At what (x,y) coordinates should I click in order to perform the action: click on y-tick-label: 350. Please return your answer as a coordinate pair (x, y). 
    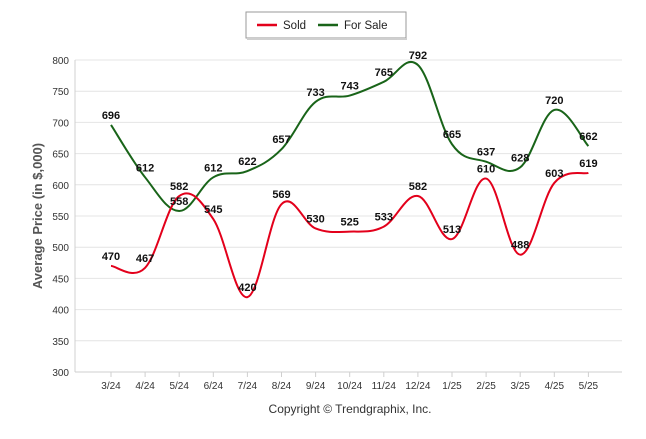
    Looking at the image, I should click on (60, 342).